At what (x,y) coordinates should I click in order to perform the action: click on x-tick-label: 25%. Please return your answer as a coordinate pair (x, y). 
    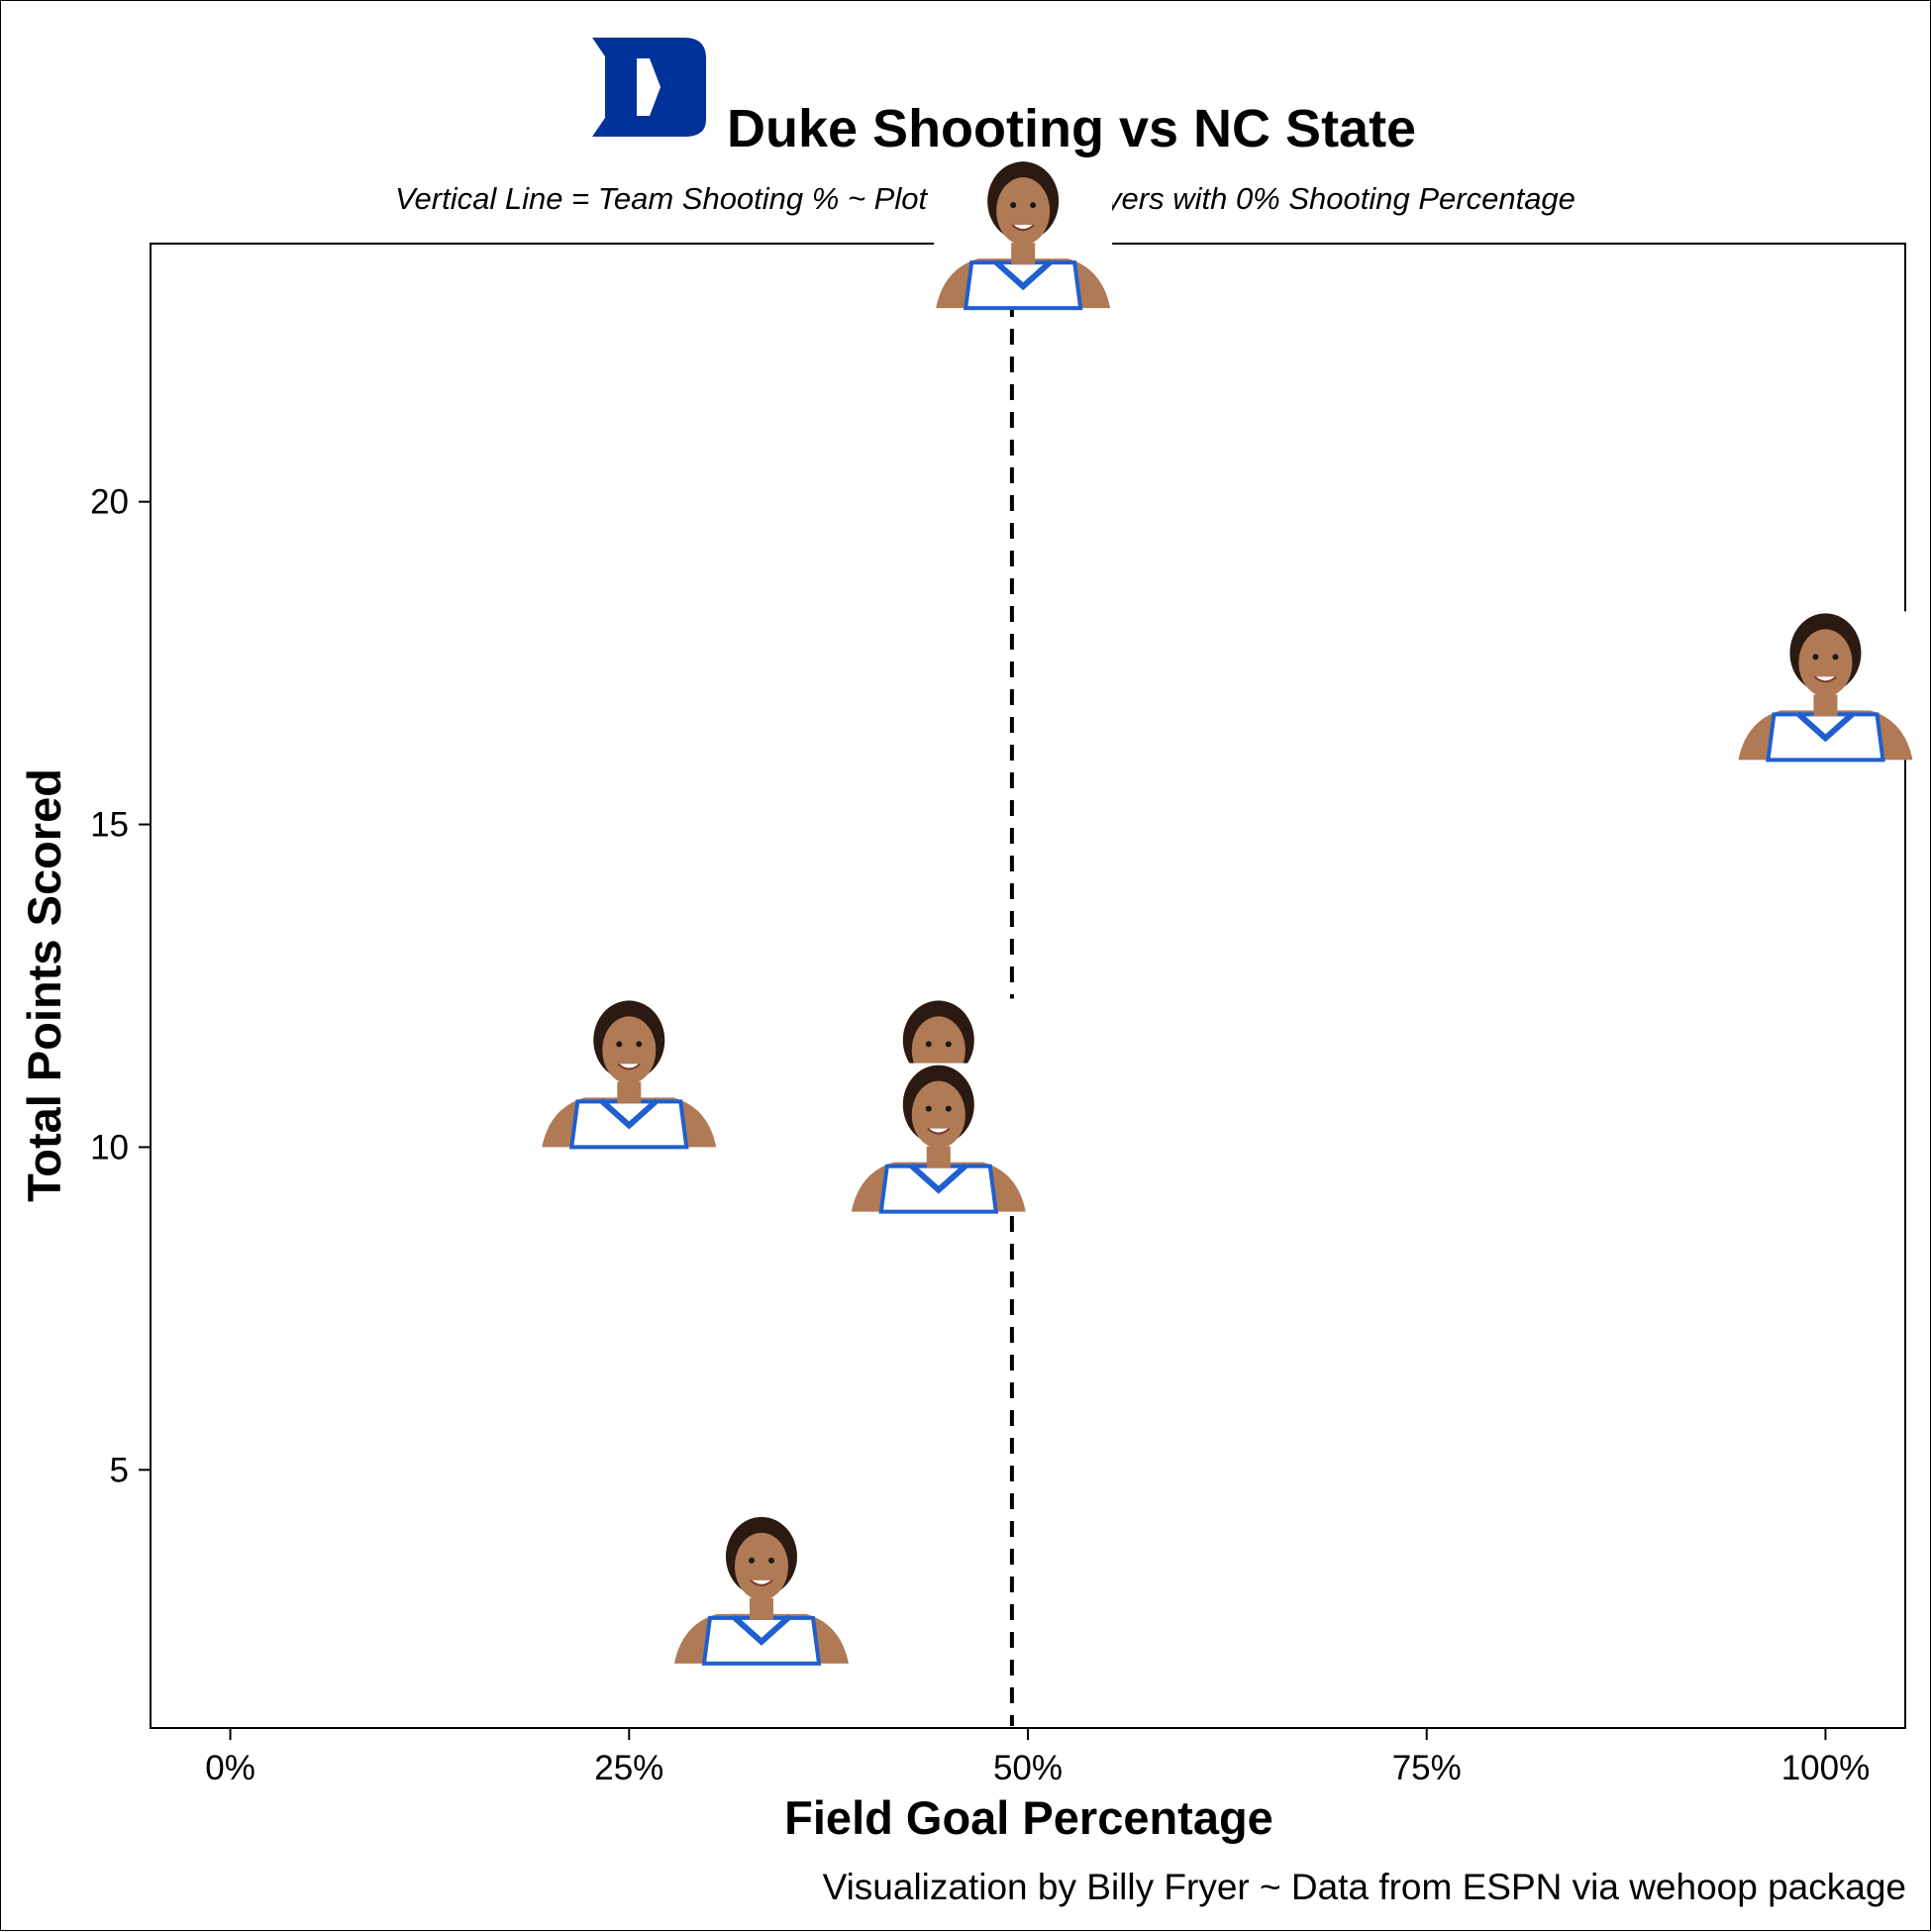
    Looking at the image, I should click on (628, 1768).